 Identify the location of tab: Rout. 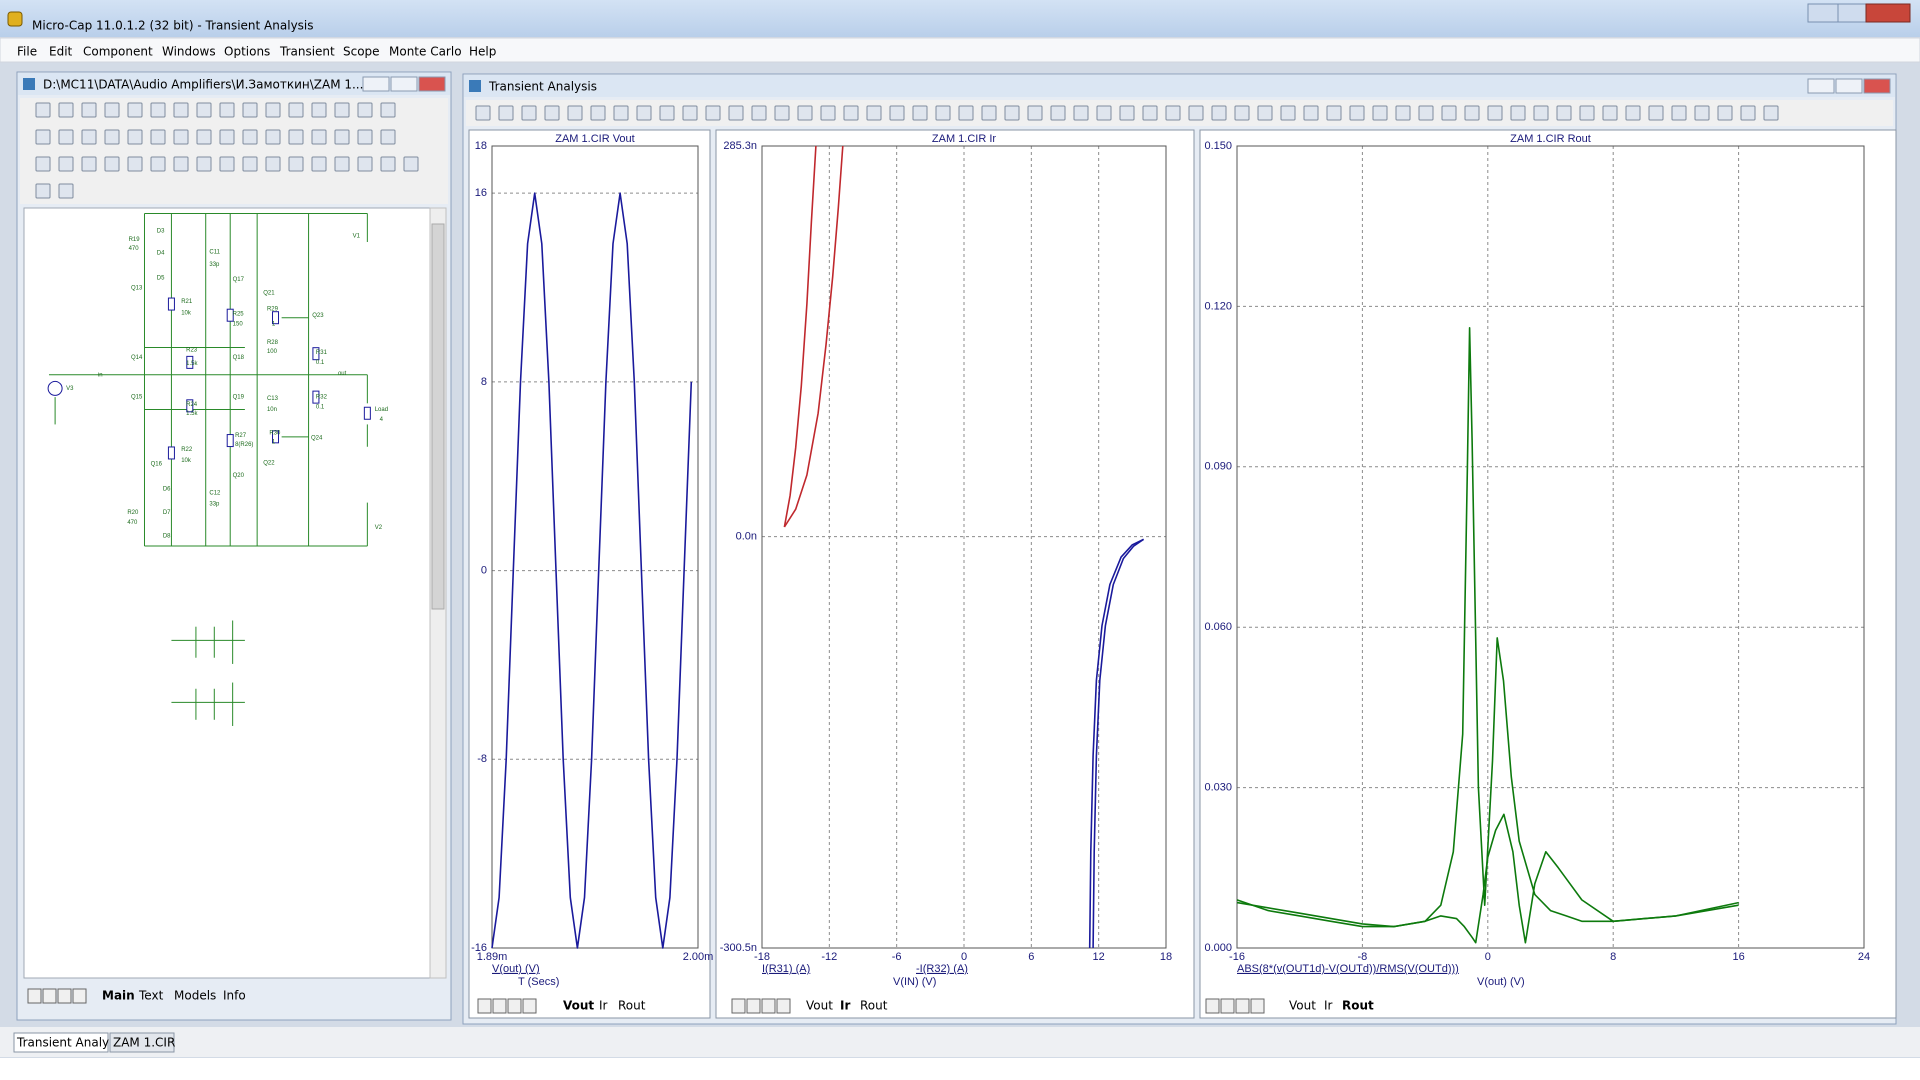
(632, 1006).